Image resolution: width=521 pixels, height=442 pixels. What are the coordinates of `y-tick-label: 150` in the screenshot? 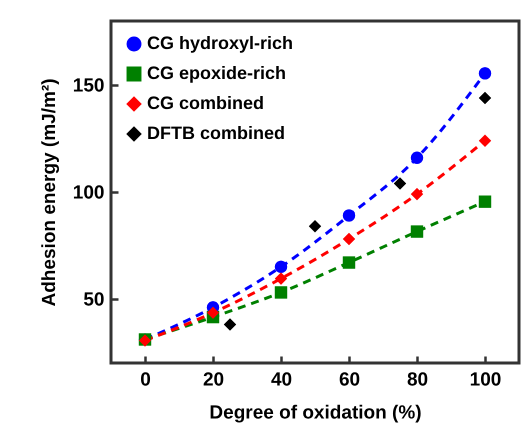 It's located at (88, 86).